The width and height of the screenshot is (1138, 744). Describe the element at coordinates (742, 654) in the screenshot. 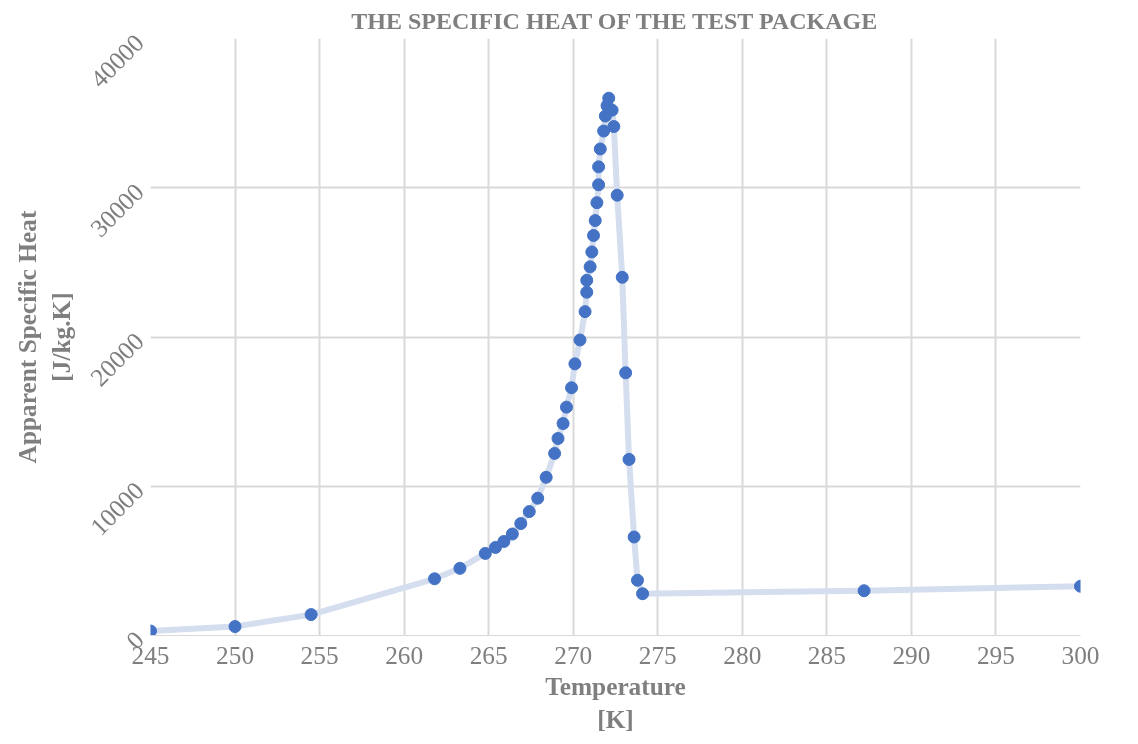

I see `x-tick-label: 280` at that location.